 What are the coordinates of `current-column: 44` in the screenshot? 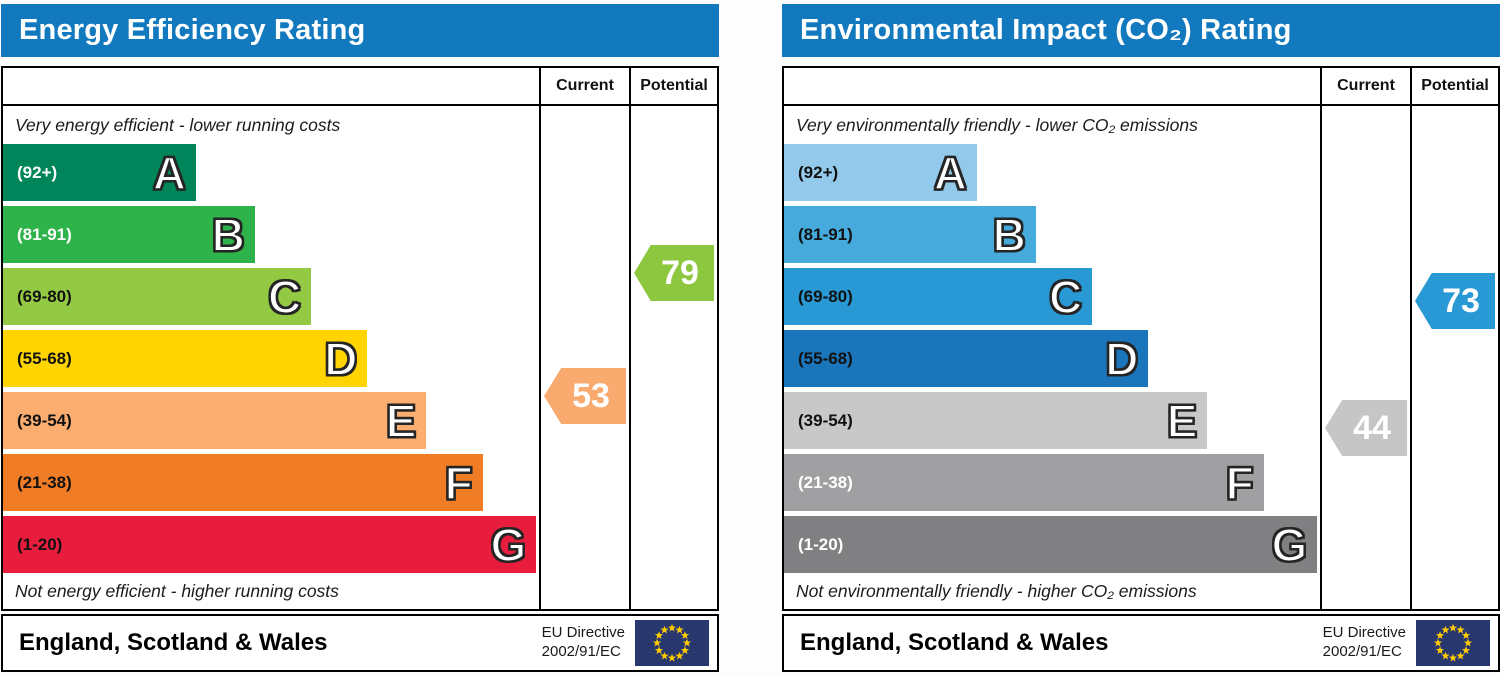 It's located at (1365, 357).